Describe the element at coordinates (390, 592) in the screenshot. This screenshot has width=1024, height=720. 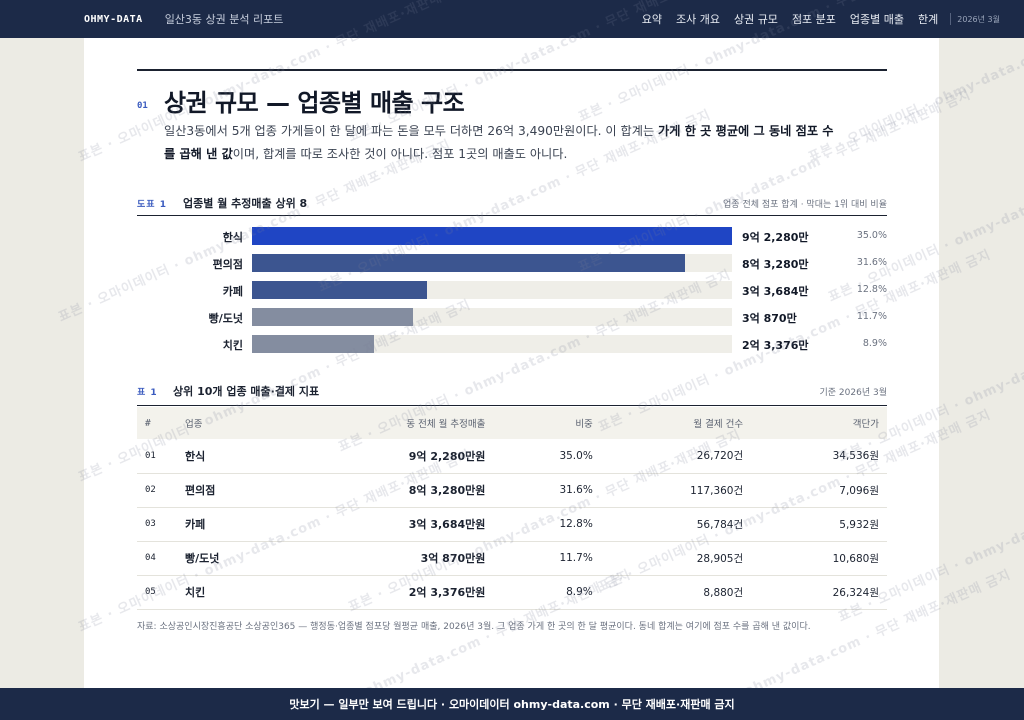
I see `row-sales: 2억 3,376만원` at that location.